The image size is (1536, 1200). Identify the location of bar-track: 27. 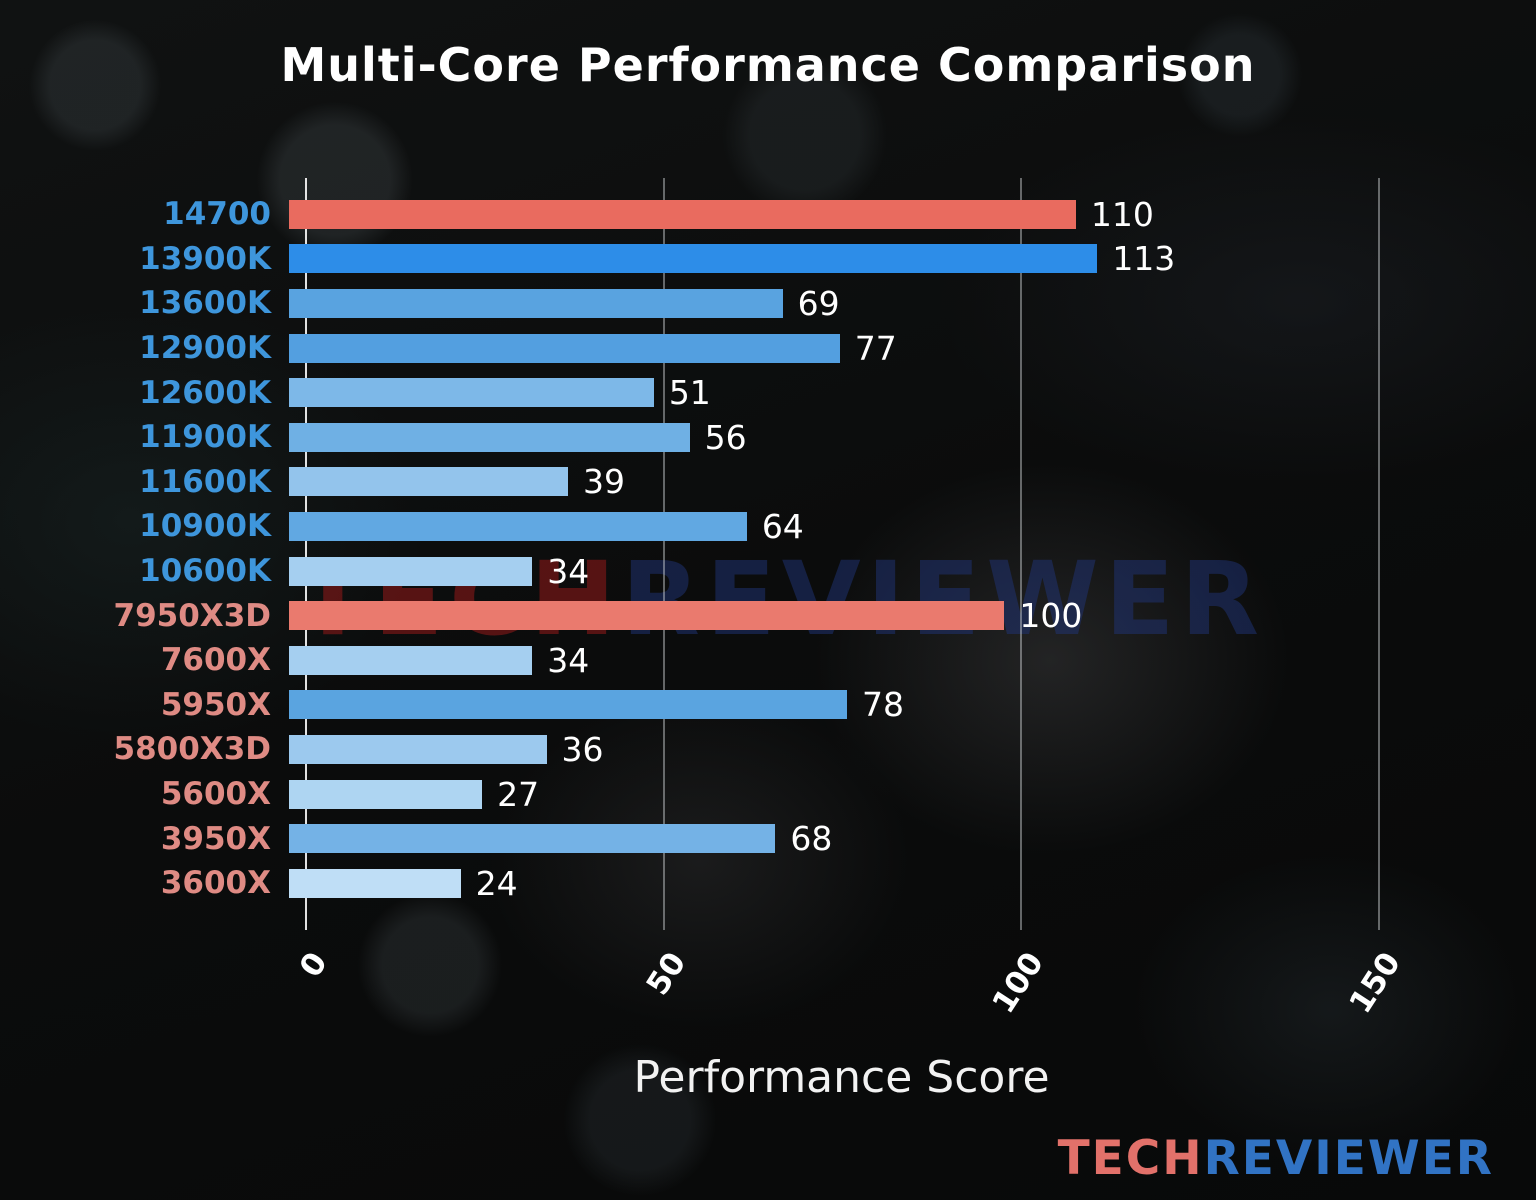
(825, 794).